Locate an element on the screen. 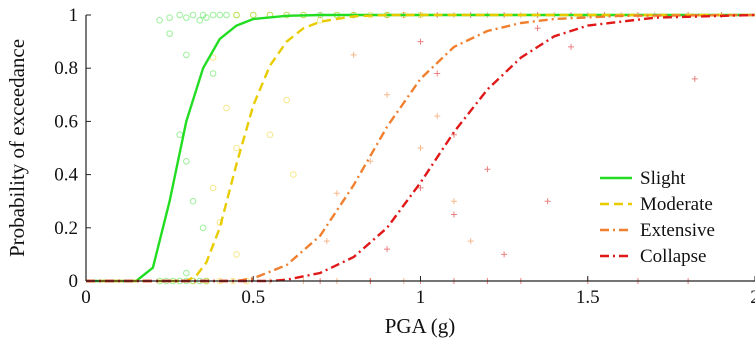 Image resolution: width=755 pixels, height=341 pixels. y-tick-label: 1 is located at coordinates (74, 15).